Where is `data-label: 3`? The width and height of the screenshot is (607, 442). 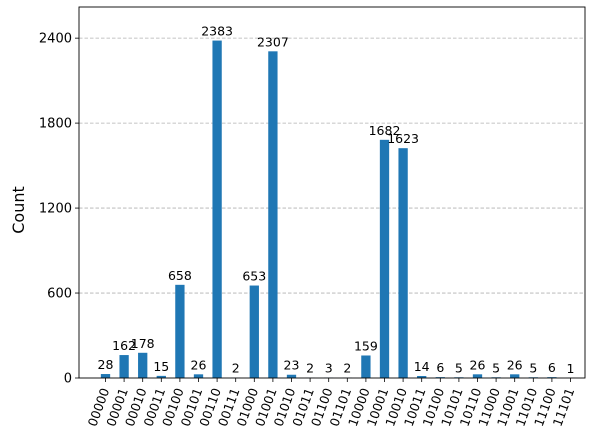 data-label: 3 is located at coordinates (329, 368).